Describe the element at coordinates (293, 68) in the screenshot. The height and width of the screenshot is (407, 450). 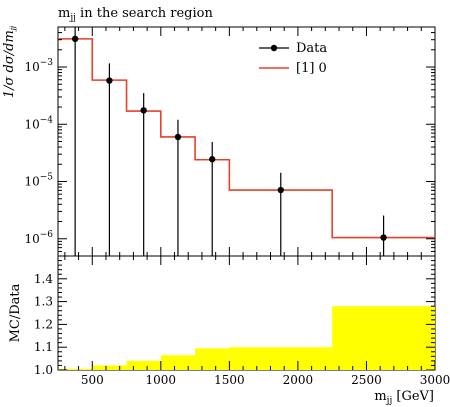
I see `legend-entry-mc: [1] 0` at that location.